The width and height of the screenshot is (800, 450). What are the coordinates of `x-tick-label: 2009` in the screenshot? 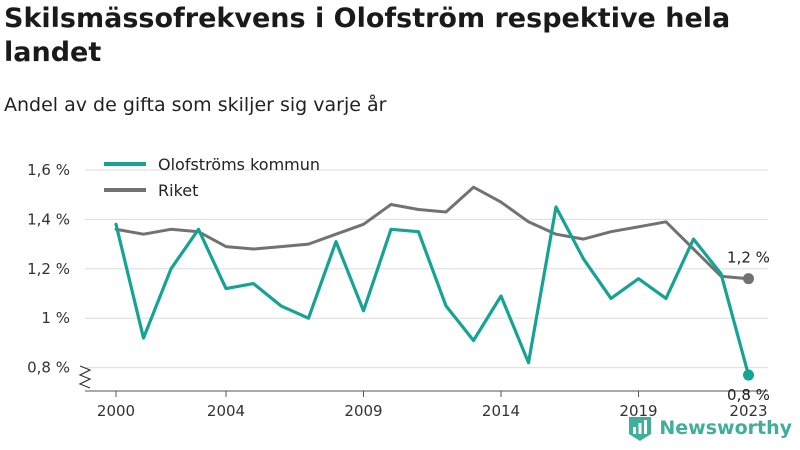 It's located at (363, 411).